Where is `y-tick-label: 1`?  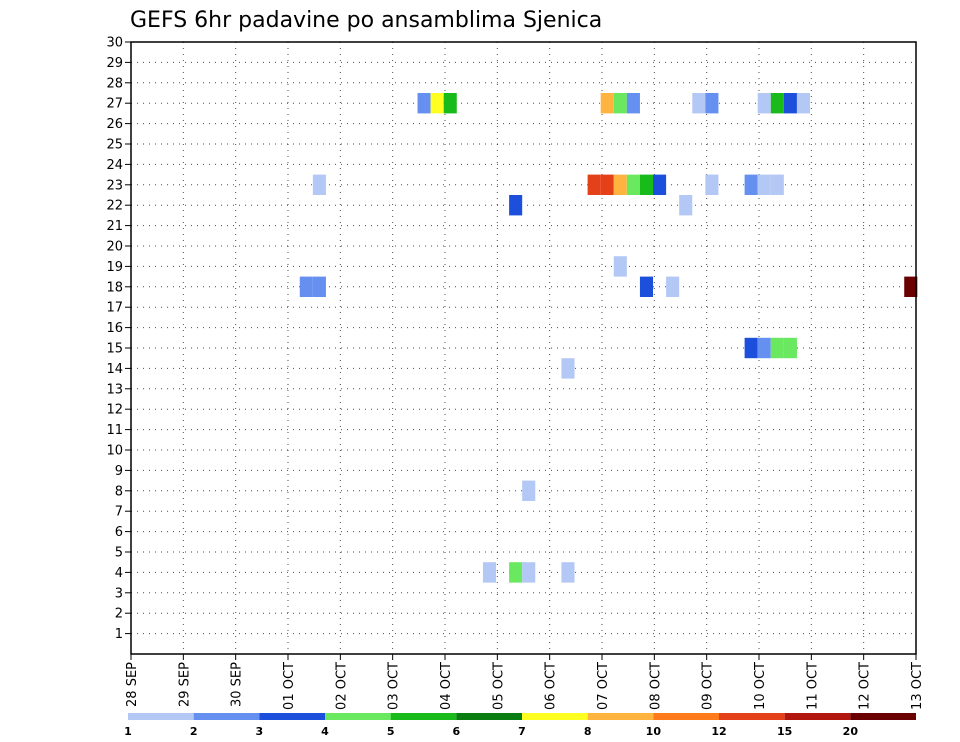
y-tick-label: 1 is located at coordinates (119, 634).